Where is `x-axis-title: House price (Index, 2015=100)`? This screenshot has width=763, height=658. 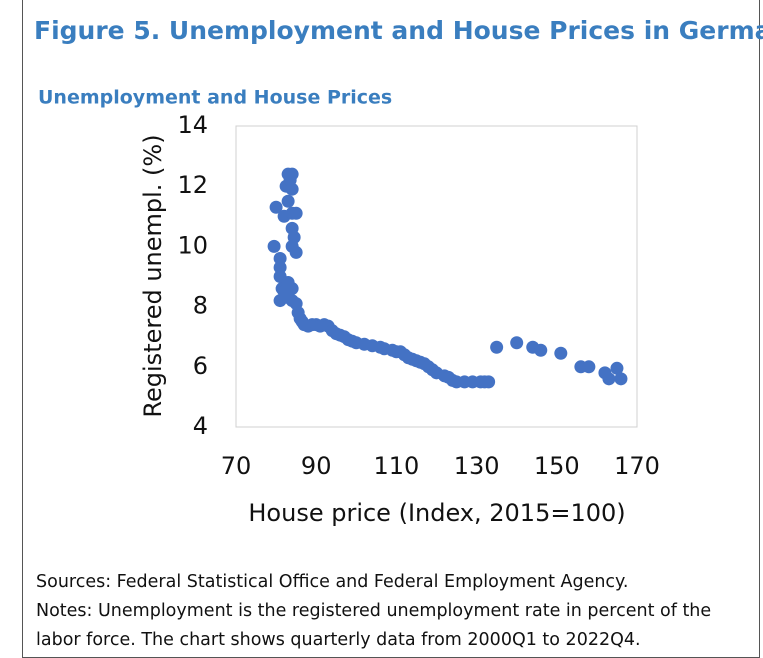 x-axis-title: House price (Index, 2015=100) is located at coordinates (436, 513).